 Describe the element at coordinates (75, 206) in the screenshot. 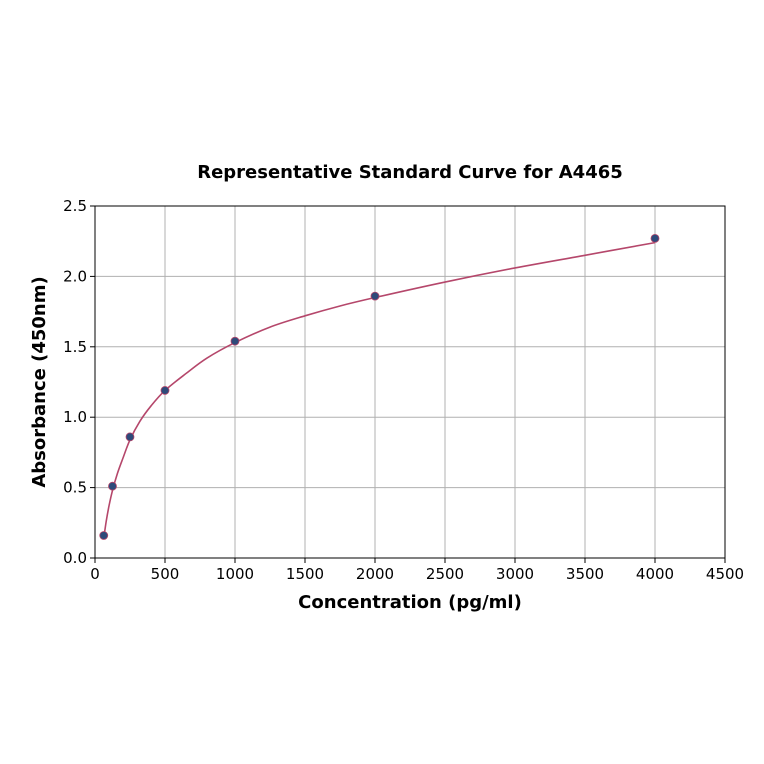

I see `y-tick-label: 2.5` at that location.